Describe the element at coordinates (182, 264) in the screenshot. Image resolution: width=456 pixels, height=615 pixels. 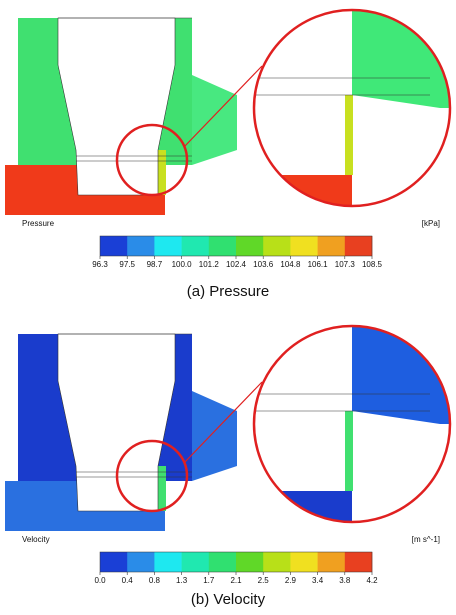
I see `colorbar-label: 100.0` at that location.